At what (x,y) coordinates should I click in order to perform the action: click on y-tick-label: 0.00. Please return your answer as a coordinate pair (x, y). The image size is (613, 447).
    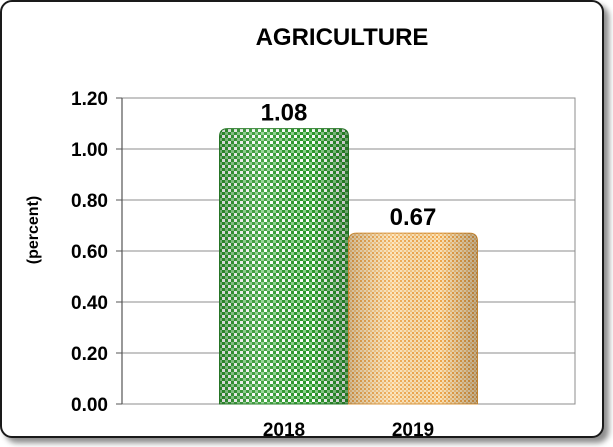
    Looking at the image, I should click on (89, 405).